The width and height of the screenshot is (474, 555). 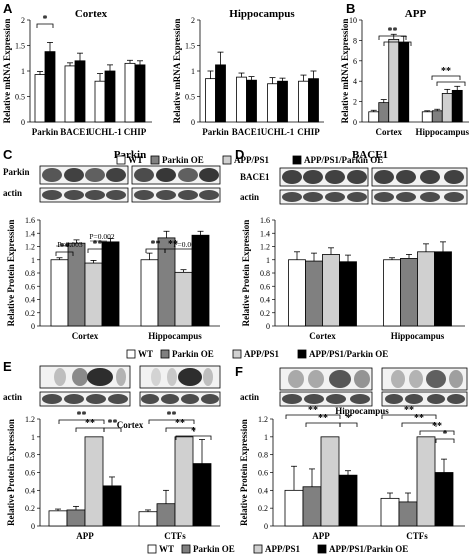 What do you see at coordinates (321, 536) in the screenshot?
I see `category-label: APP` at bounding box center [321, 536].